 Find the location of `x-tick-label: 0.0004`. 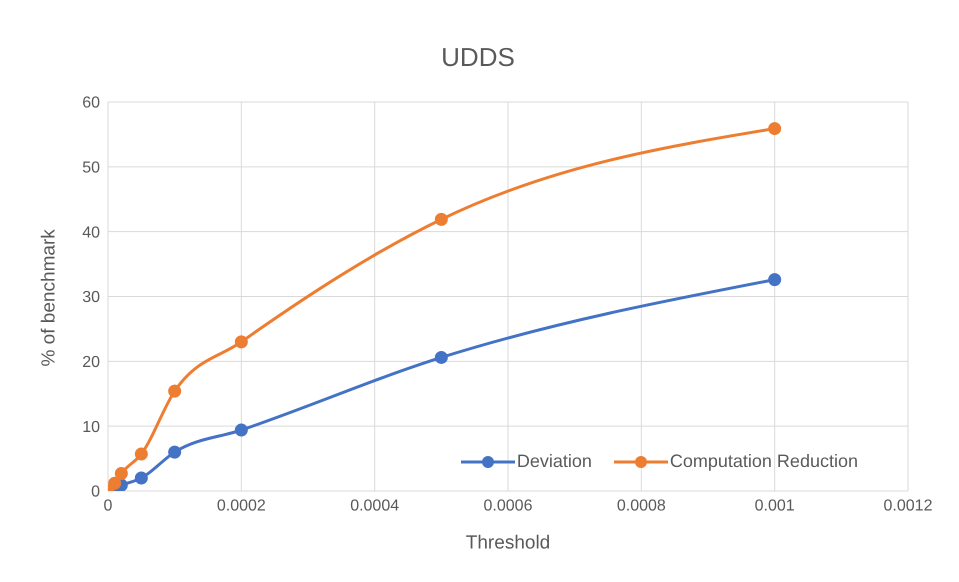

x-tick-label: 0.0004 is located at coordinates (375, 505).